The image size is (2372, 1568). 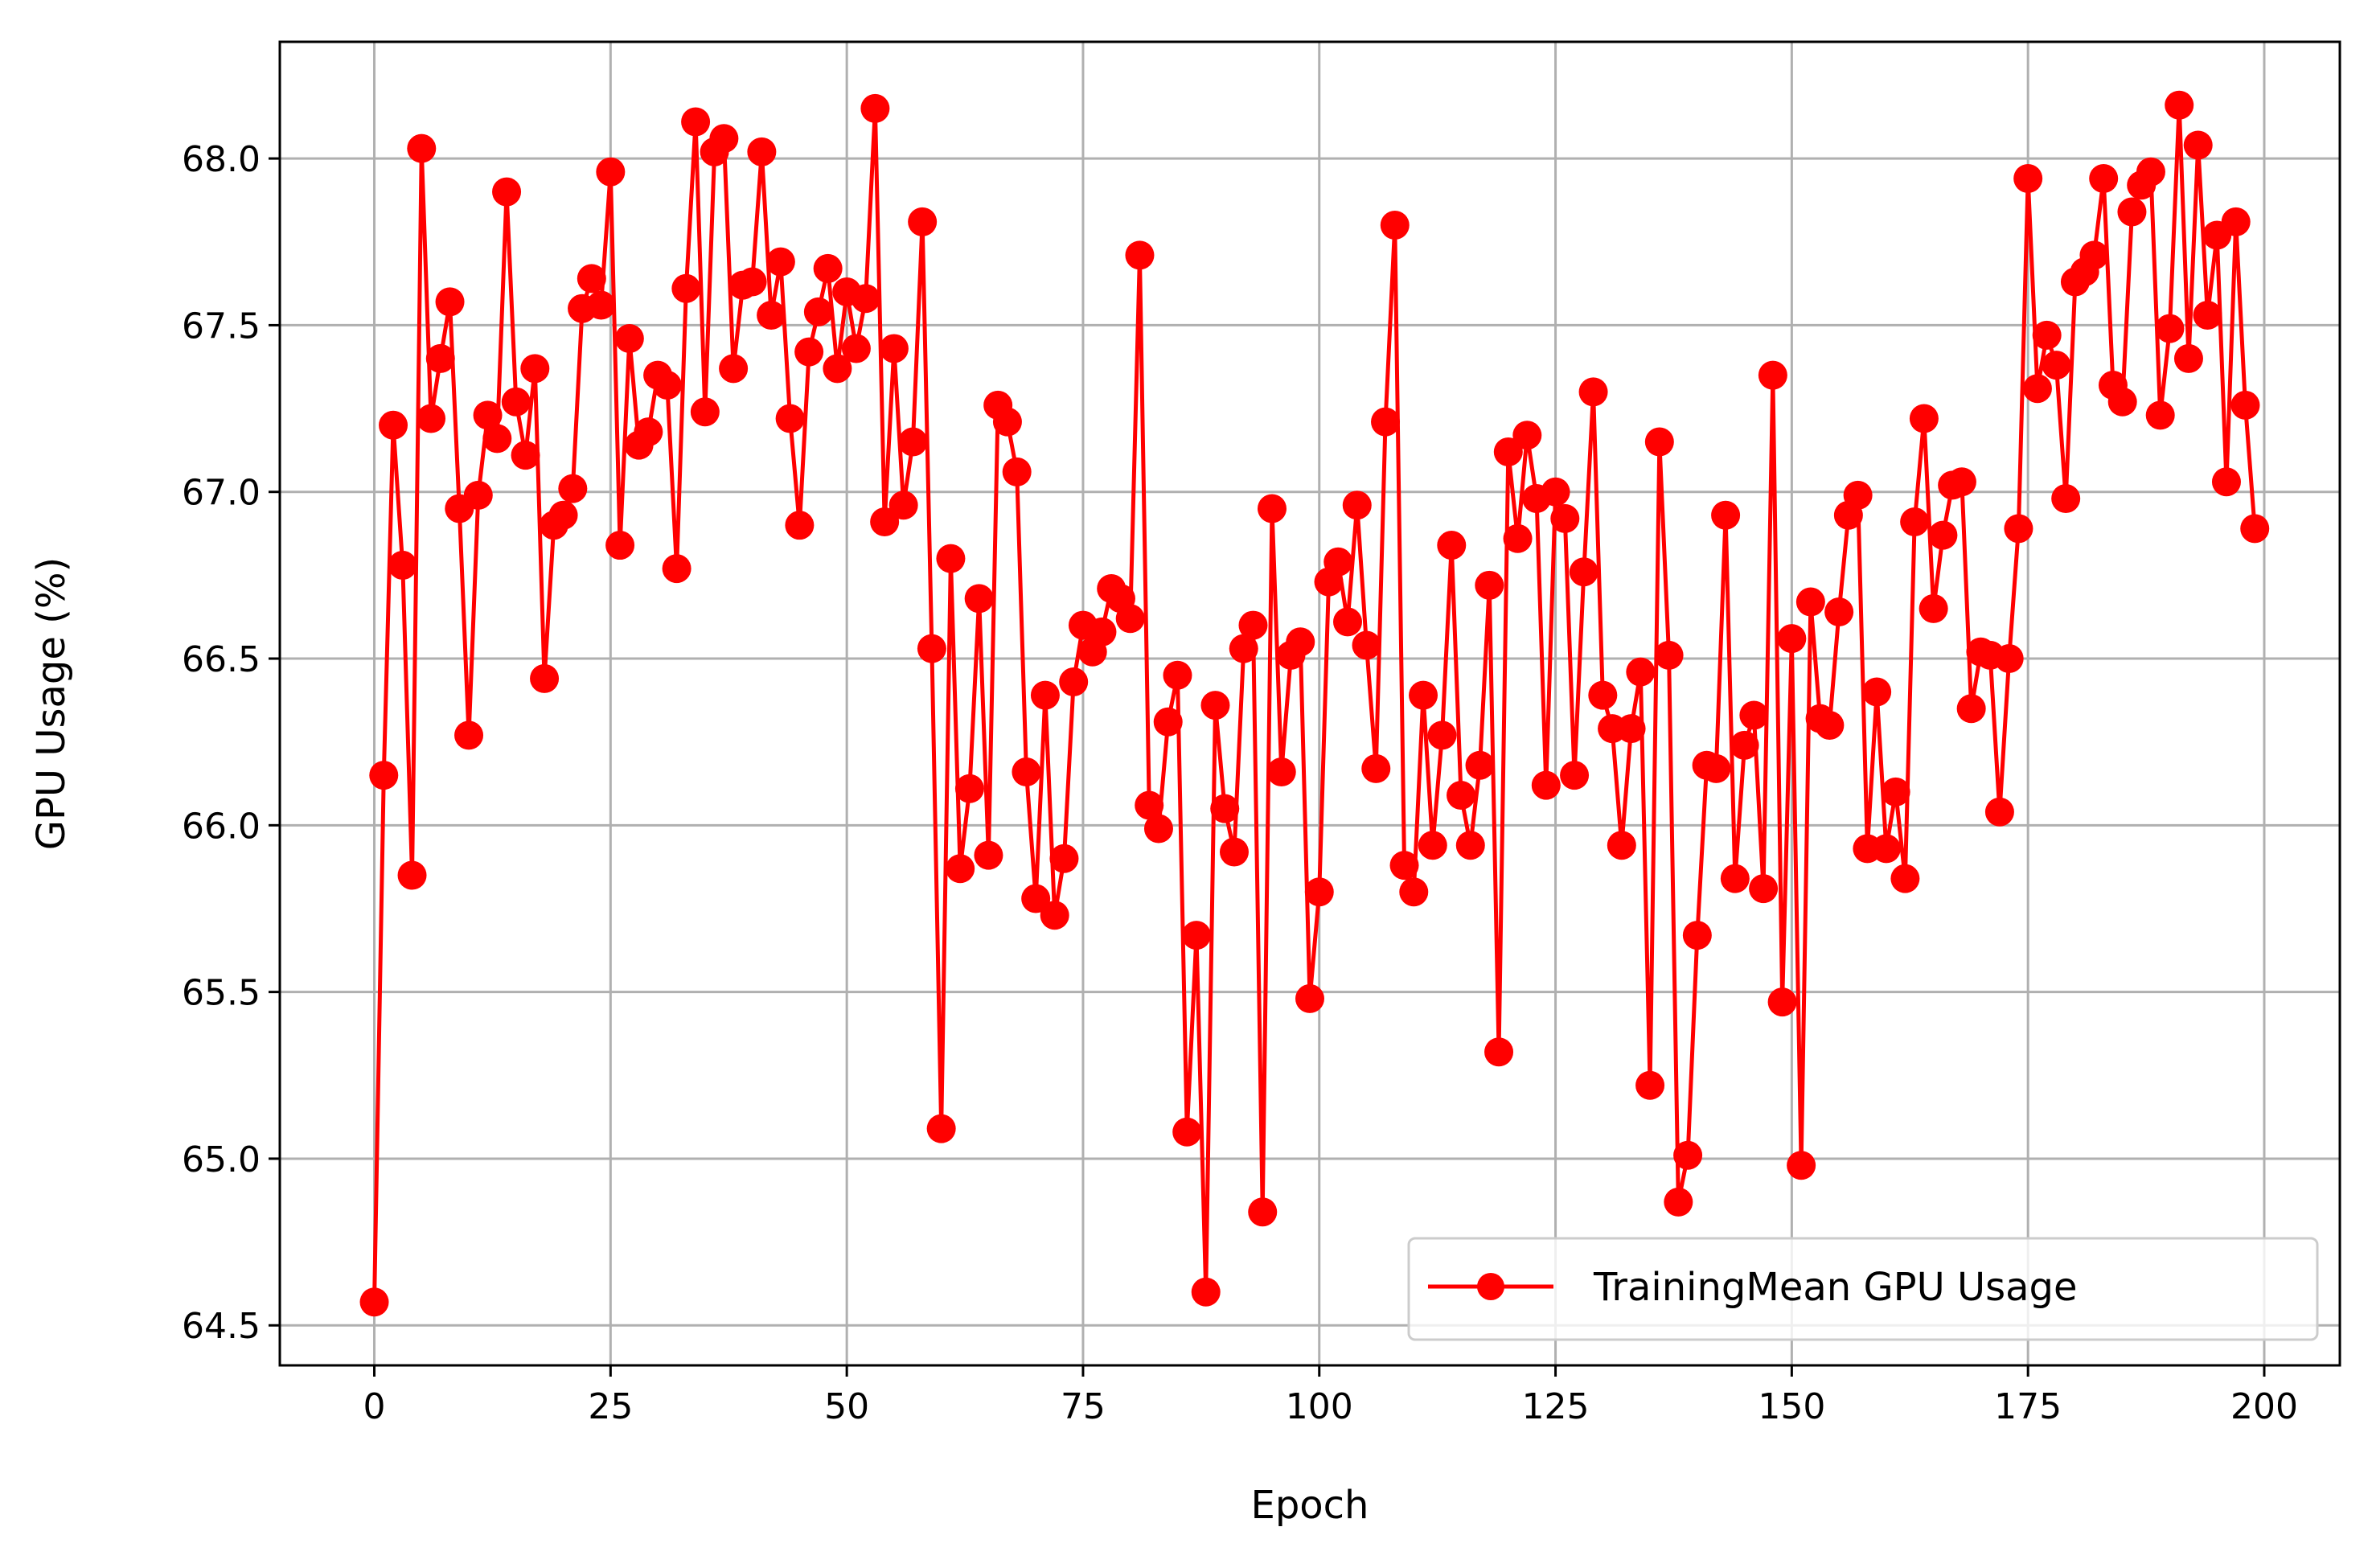 I want to click on y-tick-label: 65.5, so click(x=222, y=993).